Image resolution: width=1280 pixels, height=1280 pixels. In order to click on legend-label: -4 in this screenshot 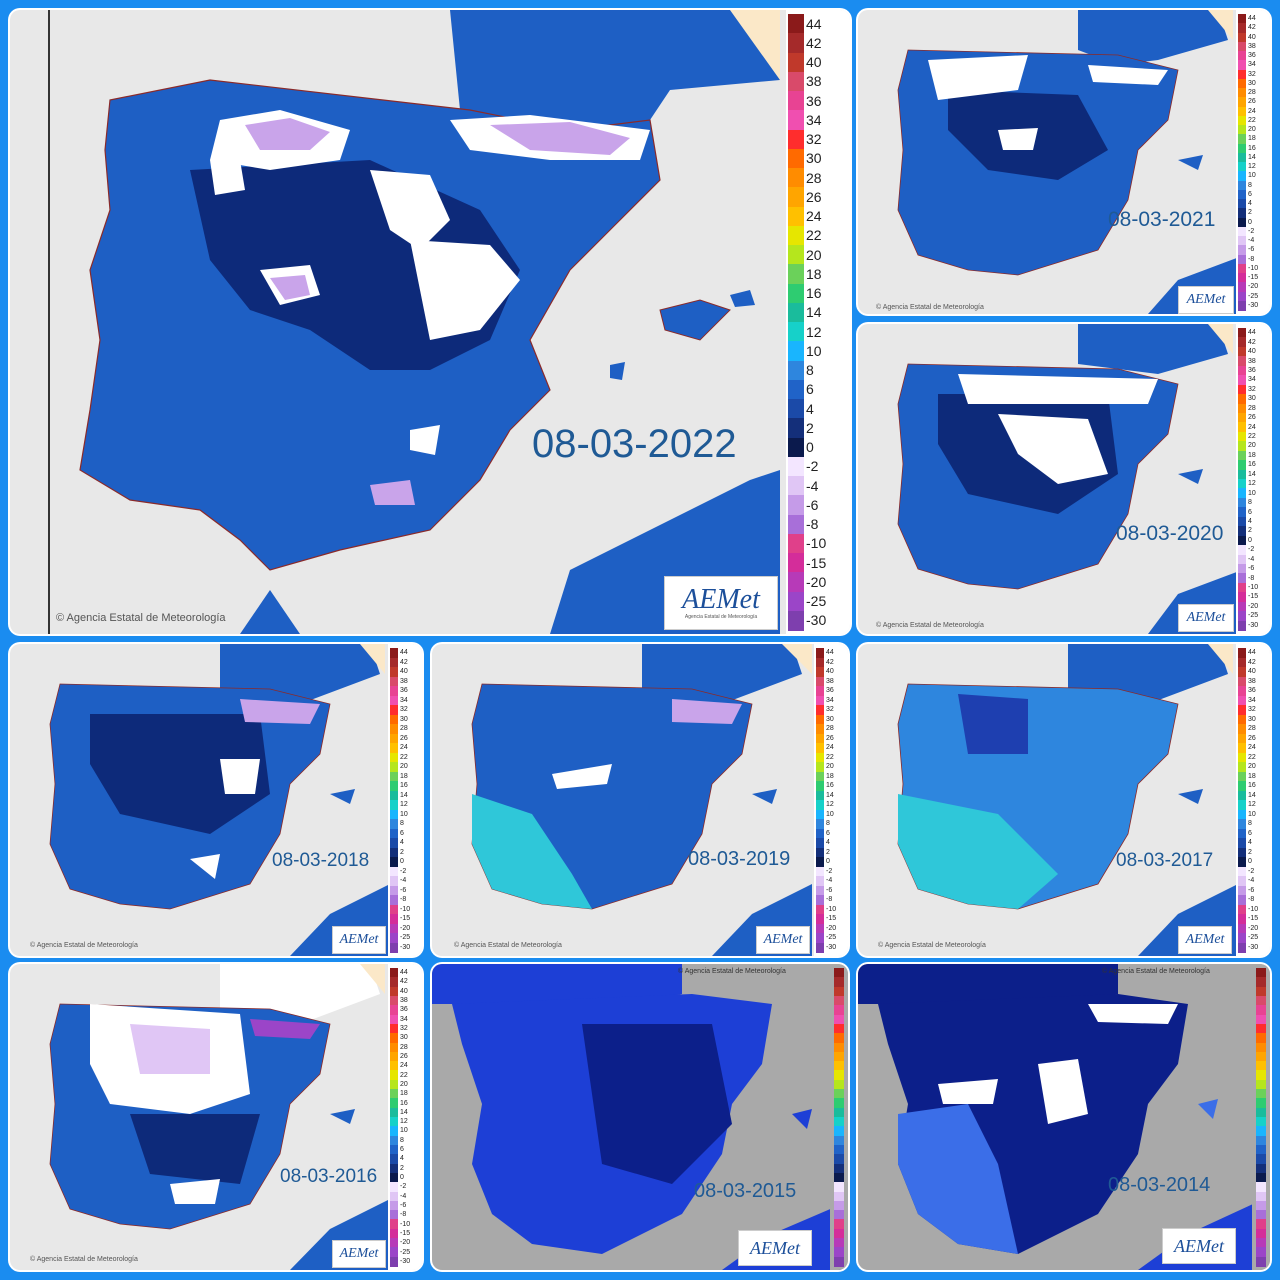, I will do `click(1251, 881)`.